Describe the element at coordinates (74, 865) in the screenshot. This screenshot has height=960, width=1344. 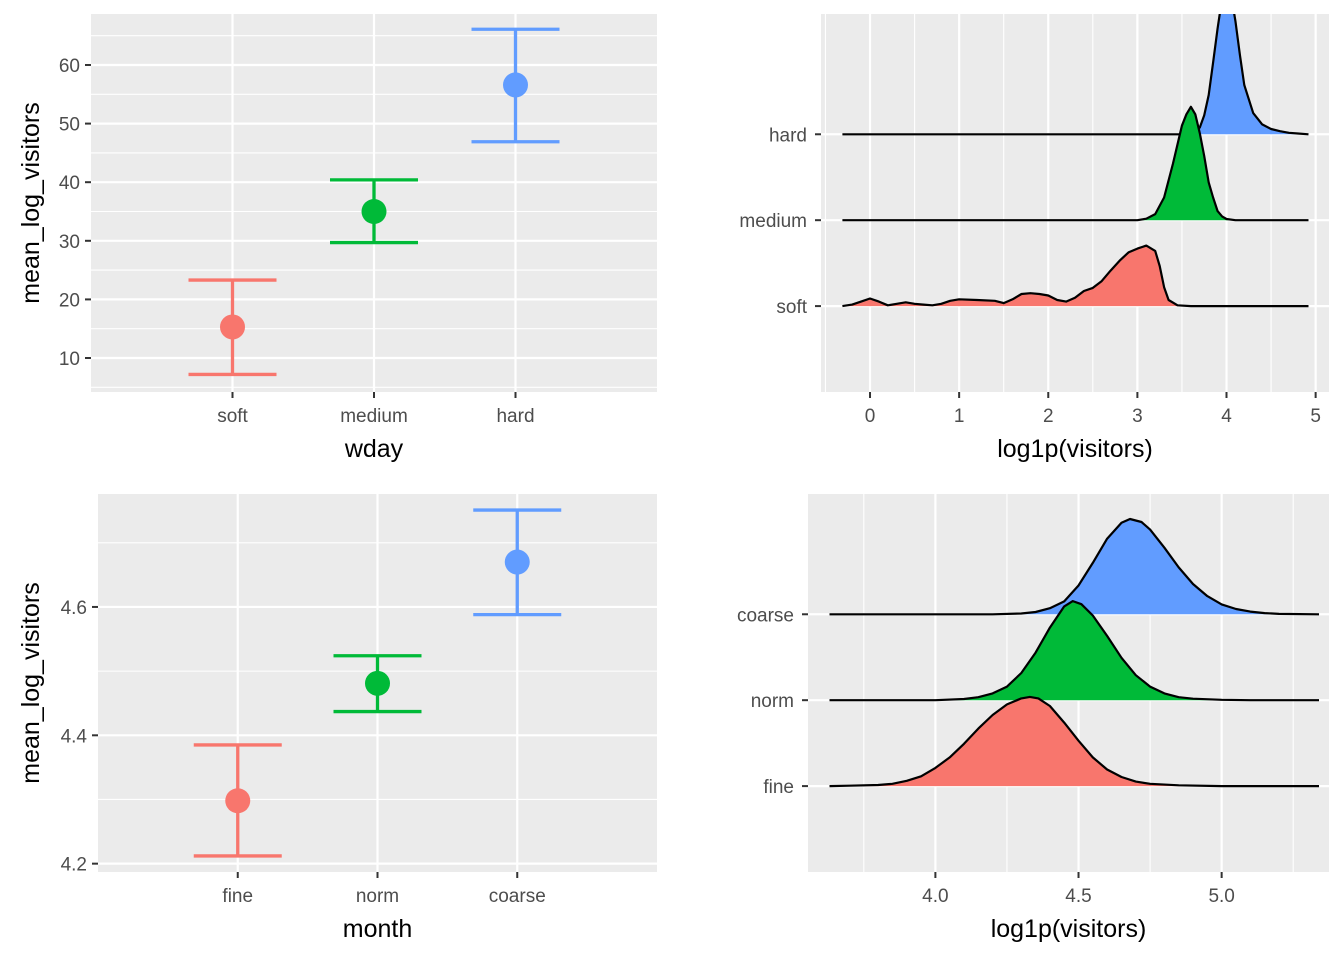
I see `y-tick-label: 4.2` at that location.